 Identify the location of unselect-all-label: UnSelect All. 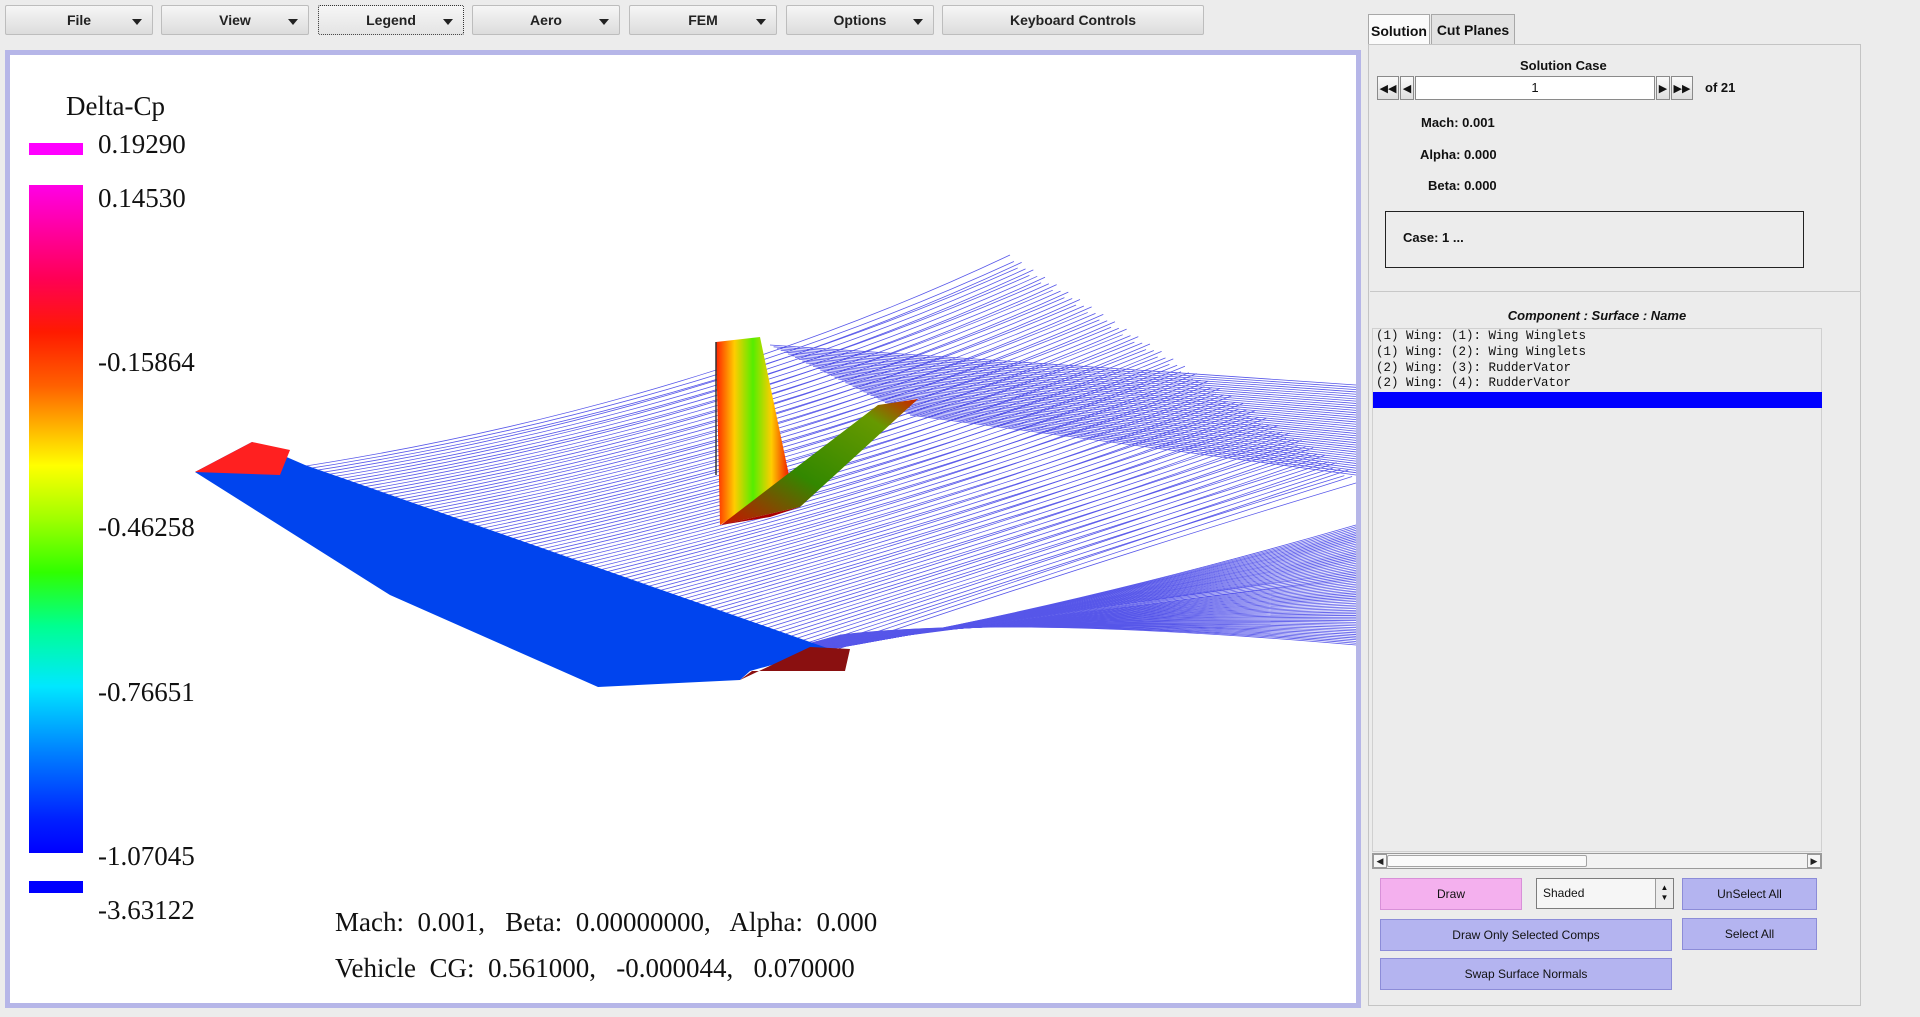
(1749, 894).